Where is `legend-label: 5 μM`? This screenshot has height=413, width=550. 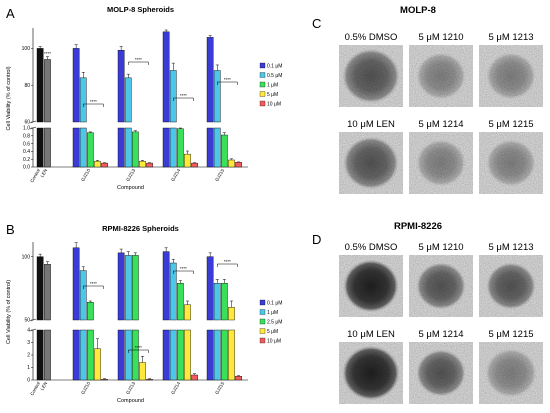 legend-label: 5 μM is located at coordinates (272, 95).